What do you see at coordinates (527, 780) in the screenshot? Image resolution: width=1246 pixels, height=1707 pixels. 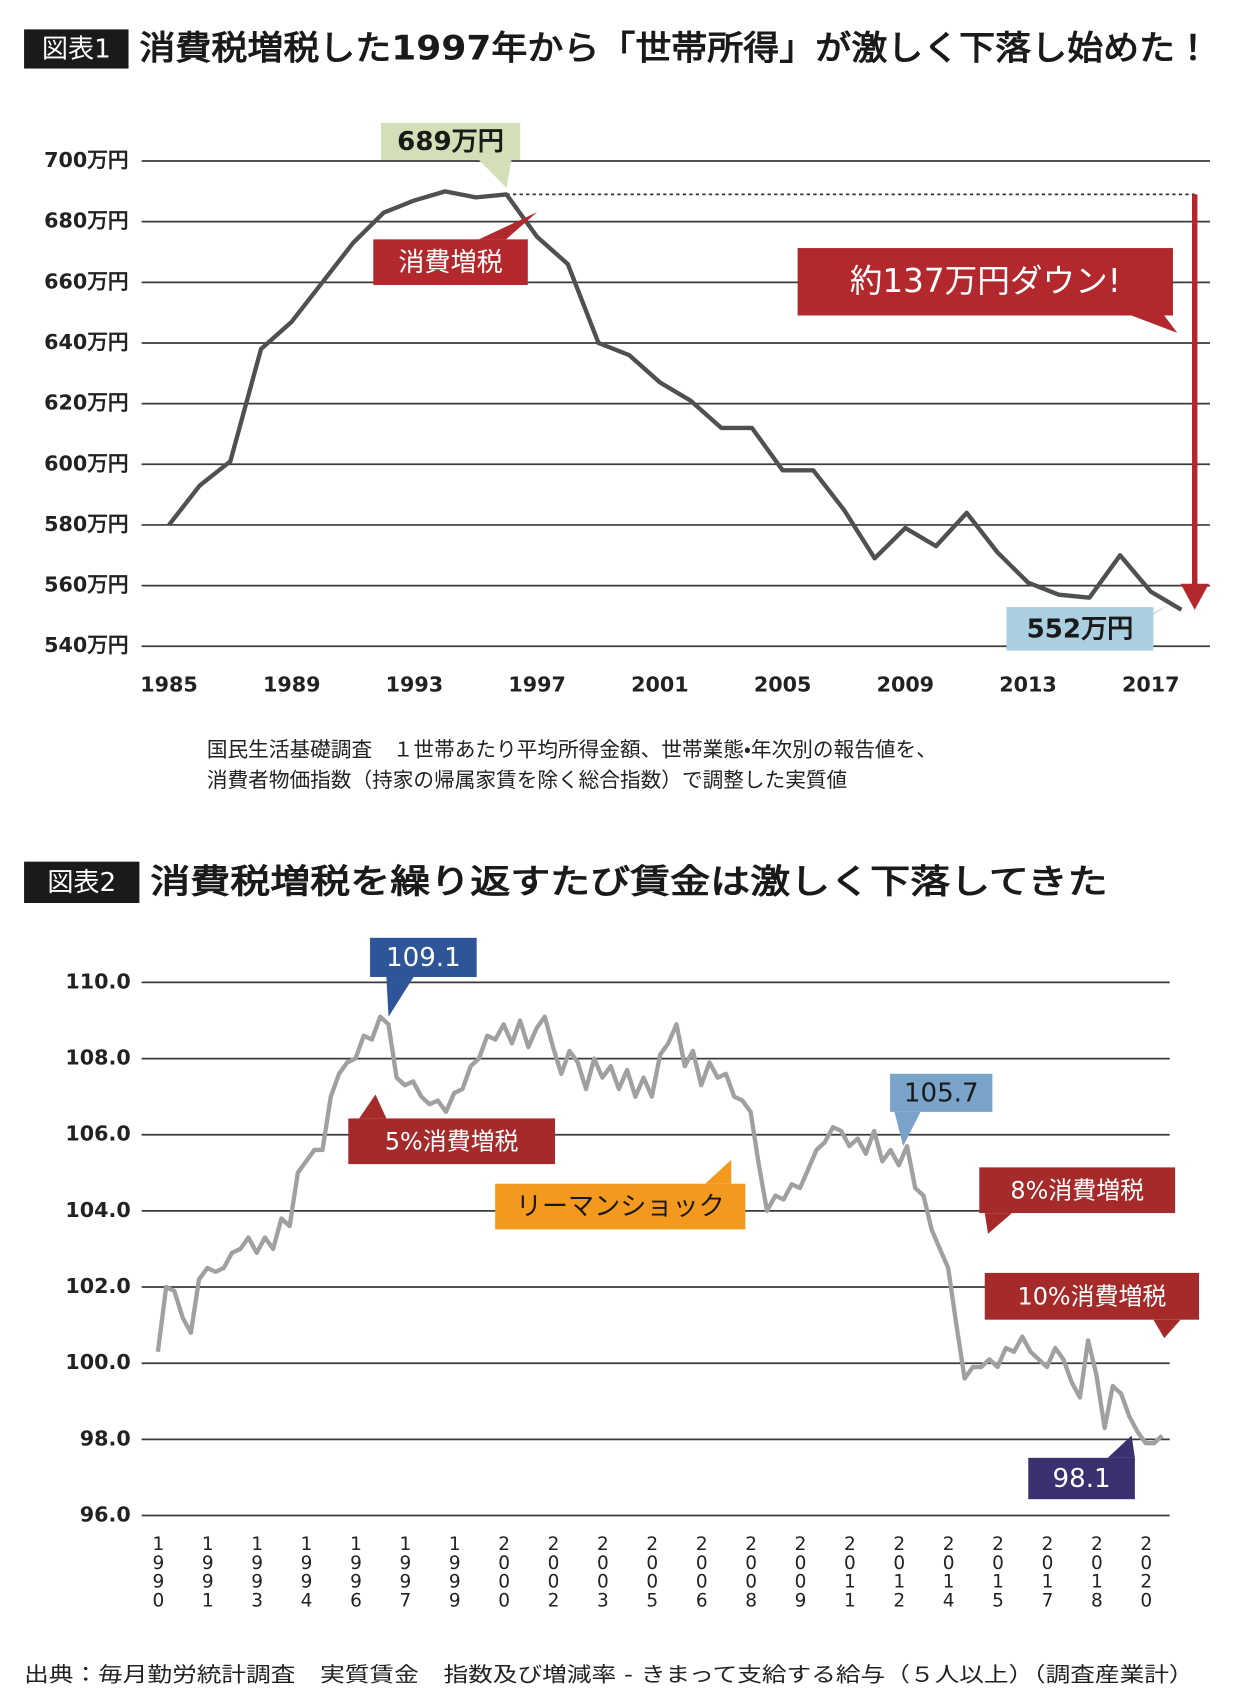 I see `note-line: 消費者物価指数（持家の帰属家賃を除く総合指数）で調整した実質値` at bounding box center [527, 780].